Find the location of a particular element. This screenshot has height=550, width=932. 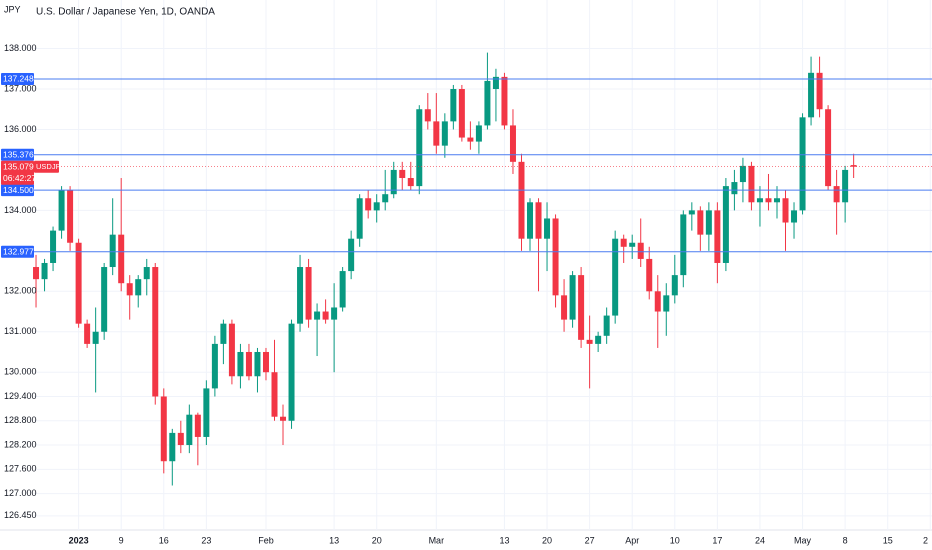

x-tick-label: 17 is located at coordinates (717, 540).